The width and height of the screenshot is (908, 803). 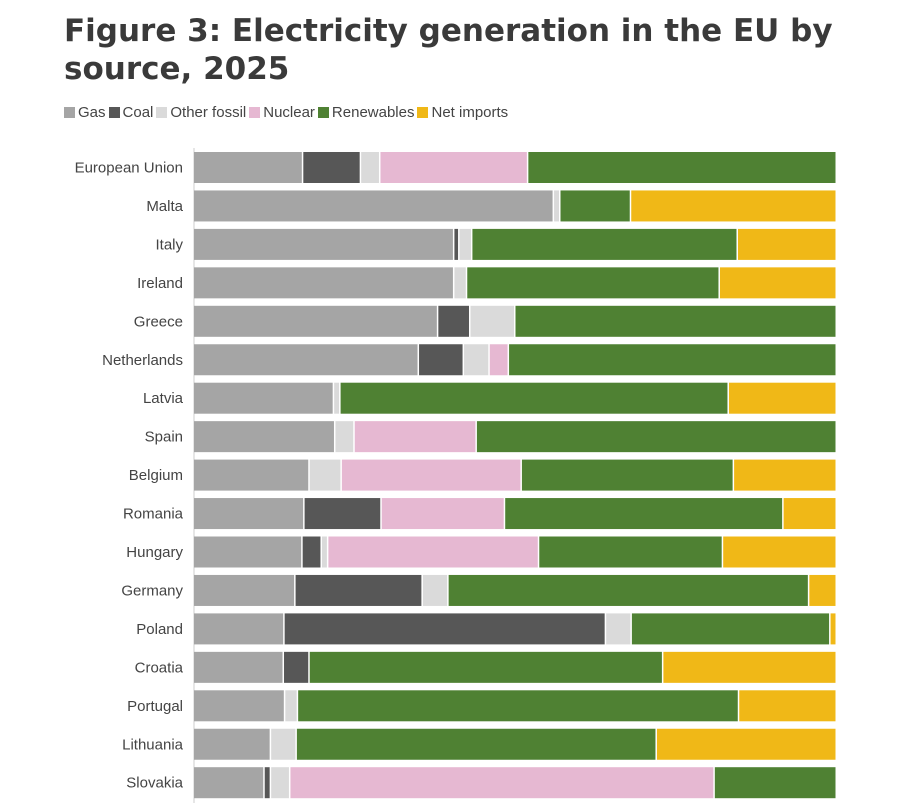 What do you see at coordinates (470, 112) in the screenshot?
I see `legend-label: Net imports` at bounding box center [470, 112].